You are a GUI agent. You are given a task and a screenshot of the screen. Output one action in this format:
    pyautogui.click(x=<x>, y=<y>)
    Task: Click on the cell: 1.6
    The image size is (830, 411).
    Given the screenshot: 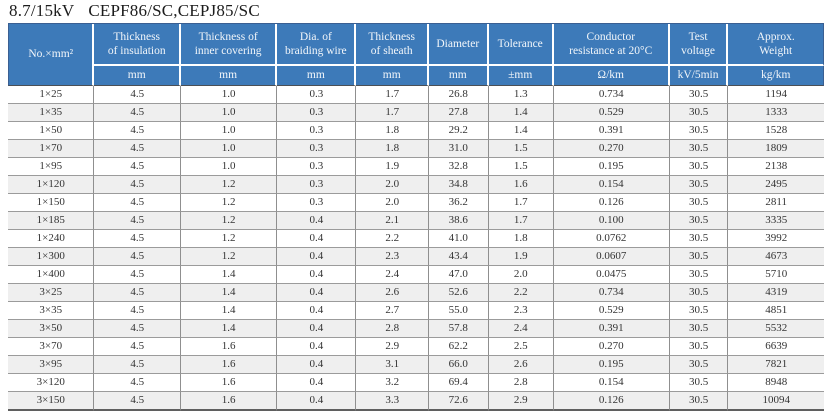 What is the action you would take?
    pyautogui.click(x=229, y=401)
    